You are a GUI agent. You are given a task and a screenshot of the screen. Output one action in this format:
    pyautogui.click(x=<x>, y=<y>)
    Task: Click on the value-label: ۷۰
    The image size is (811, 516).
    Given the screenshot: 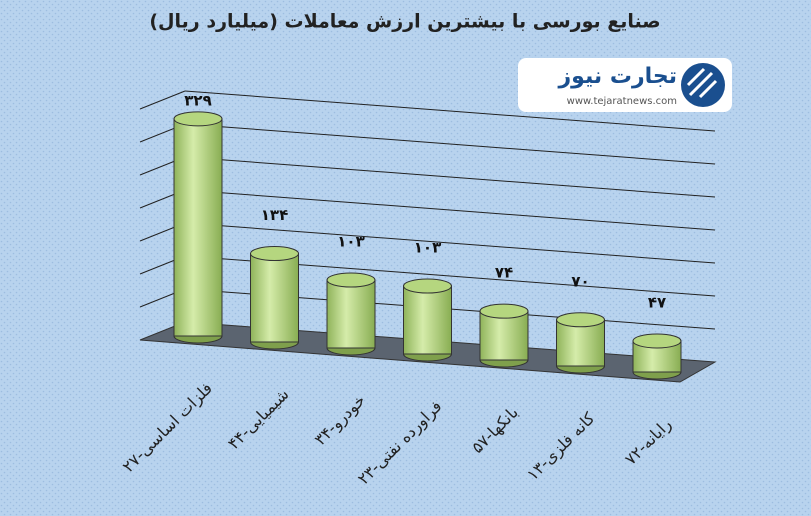 What is the action you would take?
    pyautogui.click(x=580, y=281)
    